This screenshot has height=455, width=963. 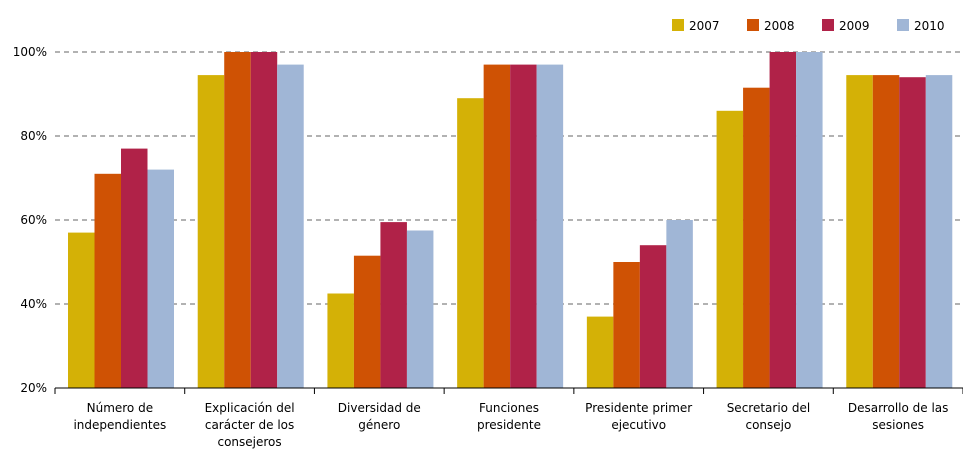 What do you see at coordinates (250, 425) in the screenshot?
I see `x-category-label: Explicación del carácter de los consejeros` at bounding box center [250, 425].